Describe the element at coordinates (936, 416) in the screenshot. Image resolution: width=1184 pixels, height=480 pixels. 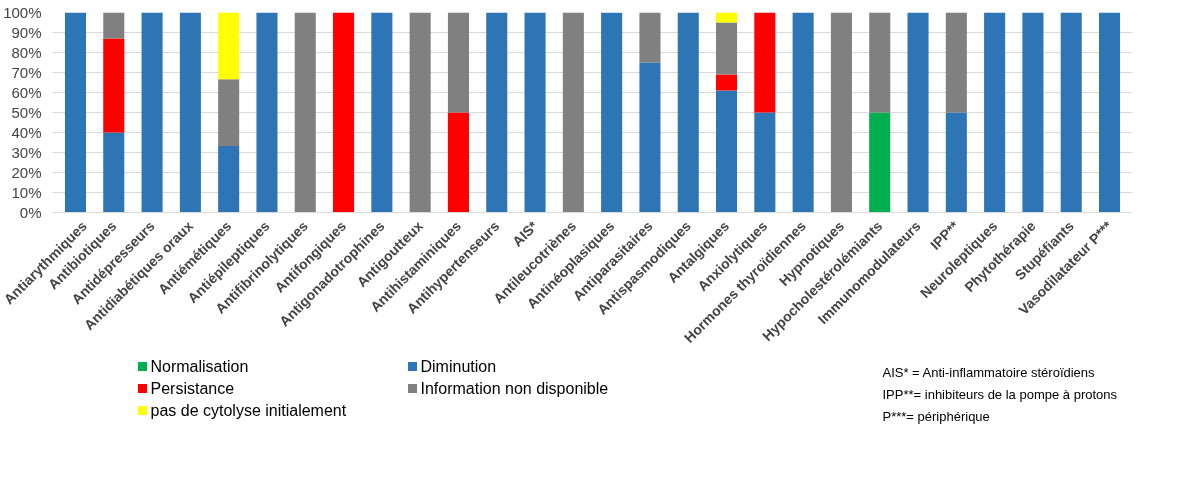
I see `text: P***= périphérique` at that location.